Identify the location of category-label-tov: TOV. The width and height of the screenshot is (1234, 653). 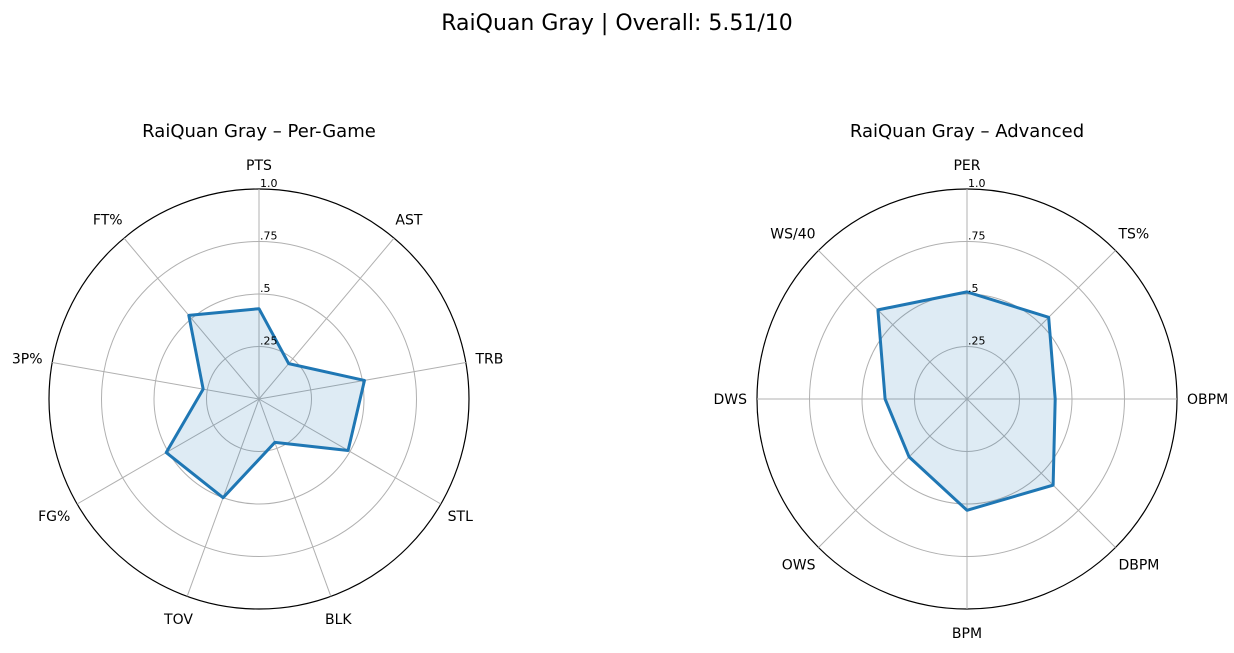
(178, 620).